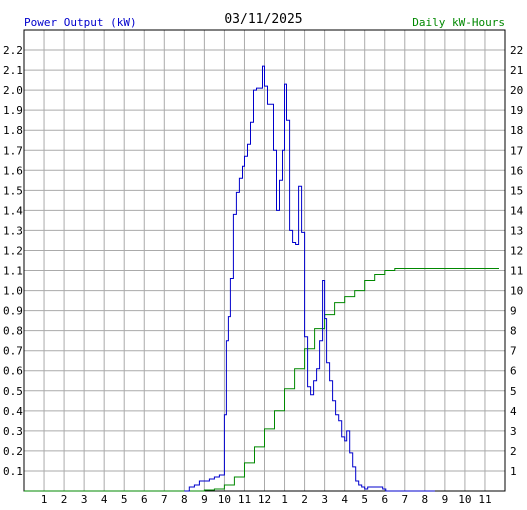  Describe the element at coordinates (13, 431) in the screenshot. I see `left-tick-label: 0.3` at that location.